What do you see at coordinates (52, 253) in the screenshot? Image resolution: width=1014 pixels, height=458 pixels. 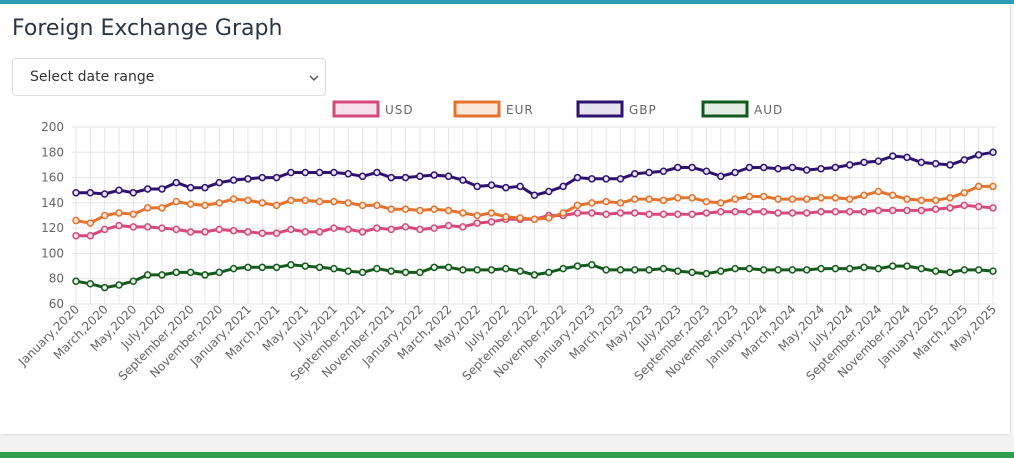 I see `y-tick-label: 100` at bounding box center [52, 253].